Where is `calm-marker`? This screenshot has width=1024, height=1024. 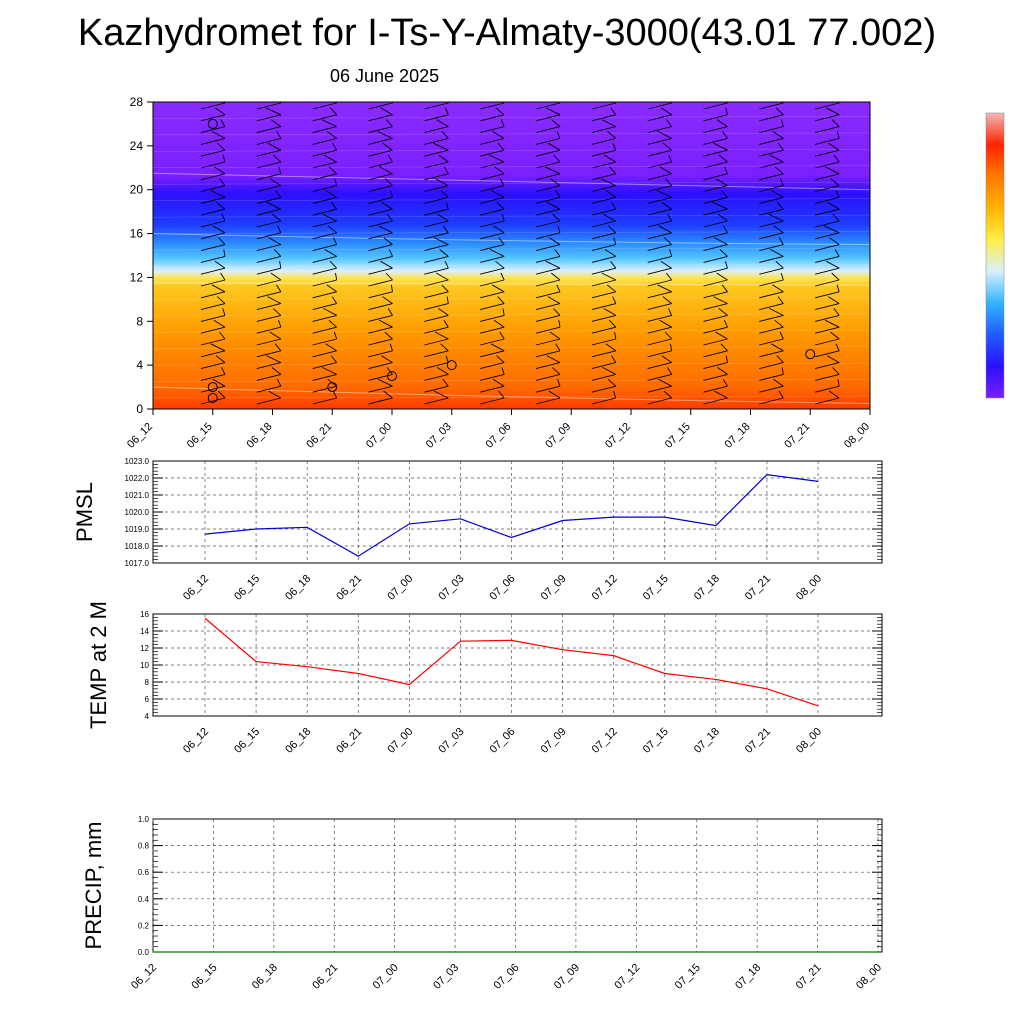
calm-marker is located at coordinates (212, 387).